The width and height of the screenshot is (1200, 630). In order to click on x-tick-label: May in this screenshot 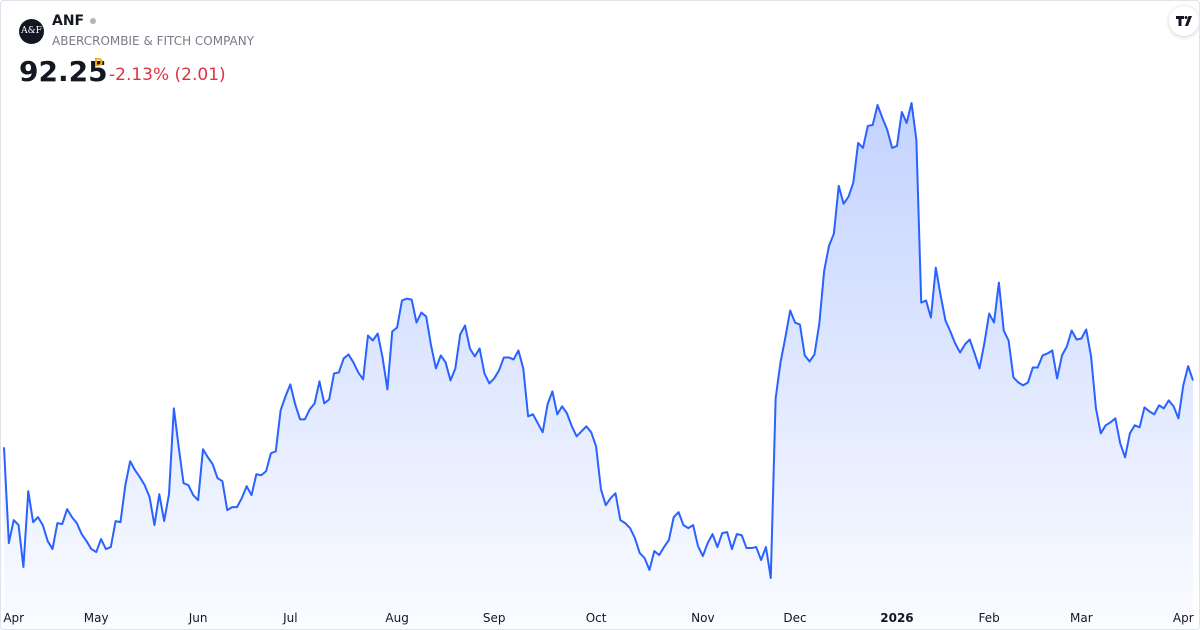, I will do `click(96, 618)`.